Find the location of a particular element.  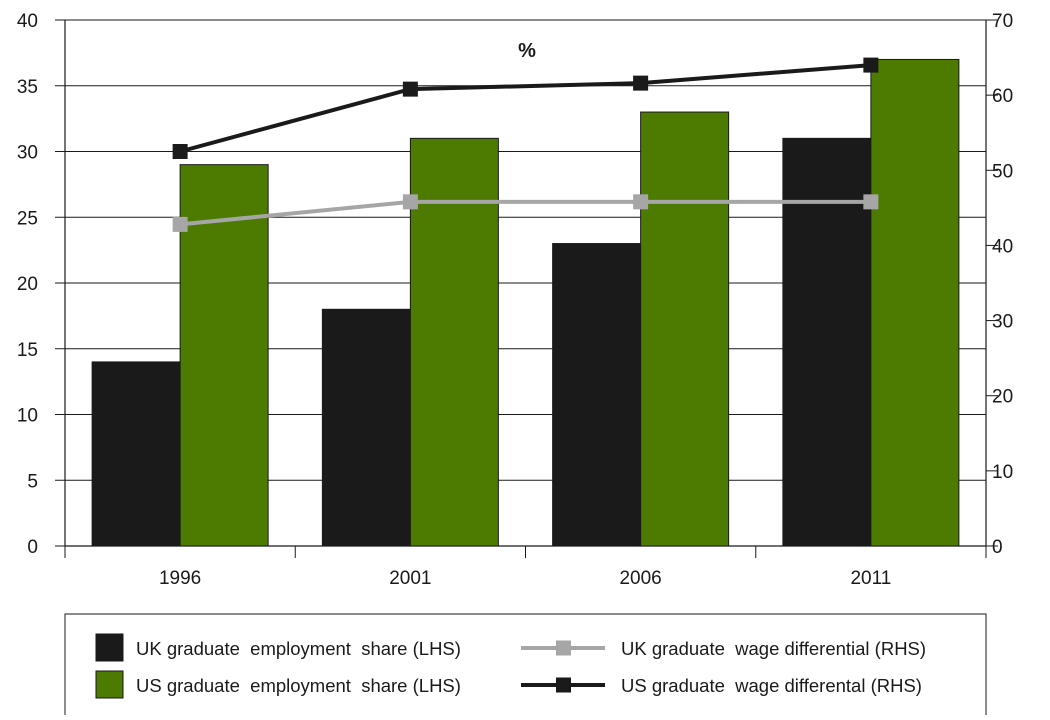

left-tick-label: 5 is located at coordinates (32, 481).